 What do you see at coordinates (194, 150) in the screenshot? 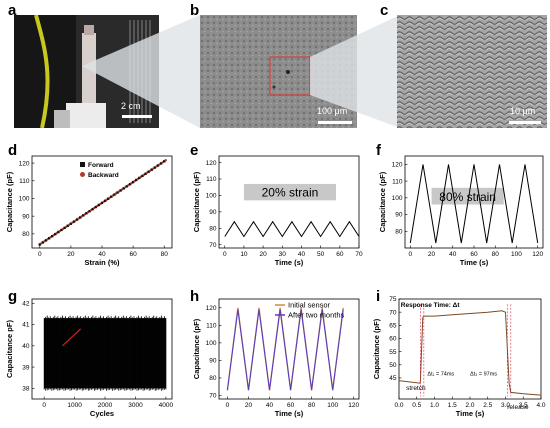
I see `panel-label-e: e` at bounding box center [194, 150].